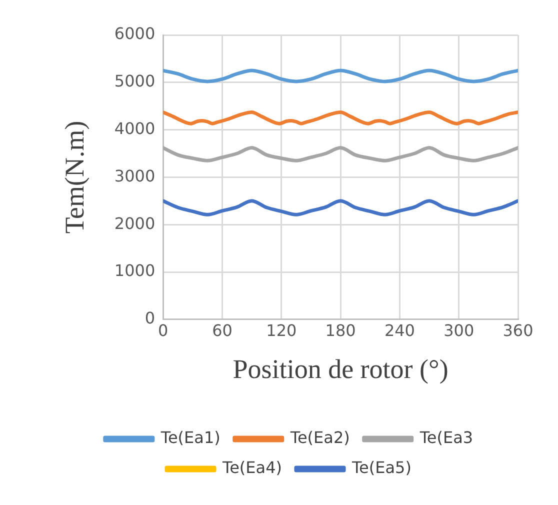  What do you see at coordinates (163, 330) in the screenshot?
I see `x-tick-label: 0` at bounding box center [163, 330].